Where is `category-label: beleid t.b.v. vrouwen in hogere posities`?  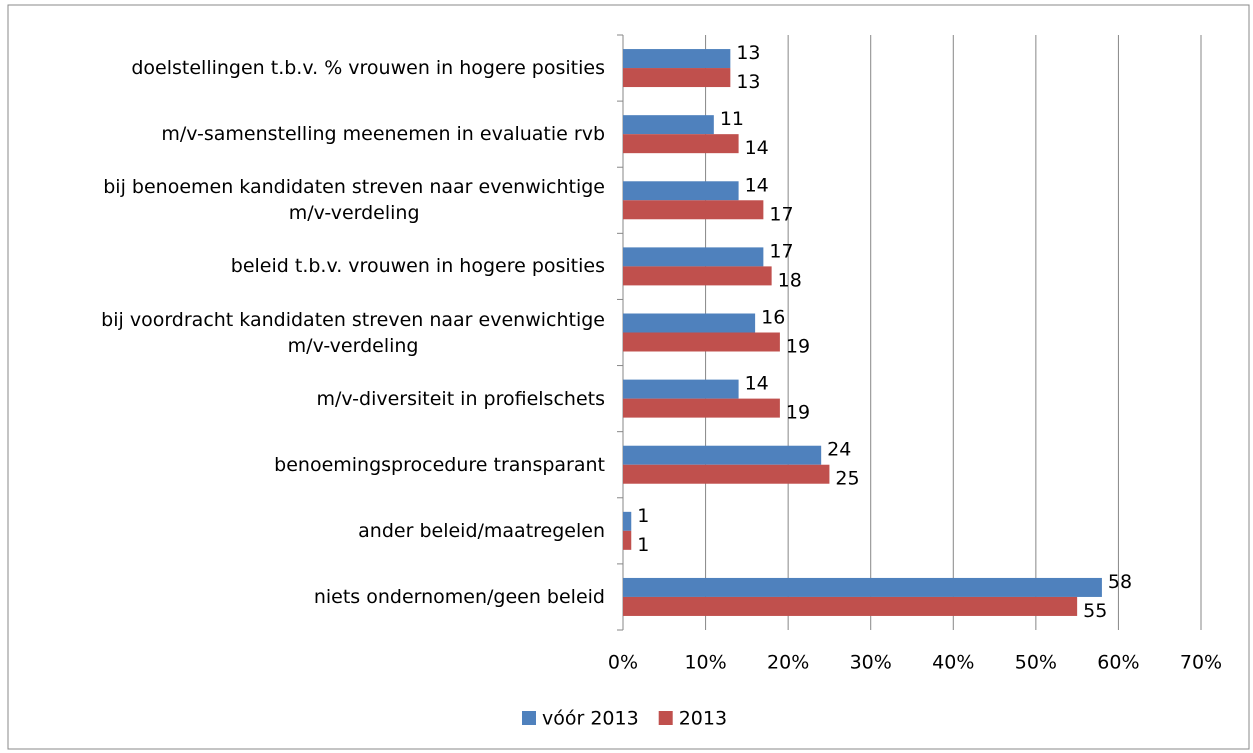 category-label: beleid t.b.v. vrouwen in hogere posities is located at coordinates (417, 266).